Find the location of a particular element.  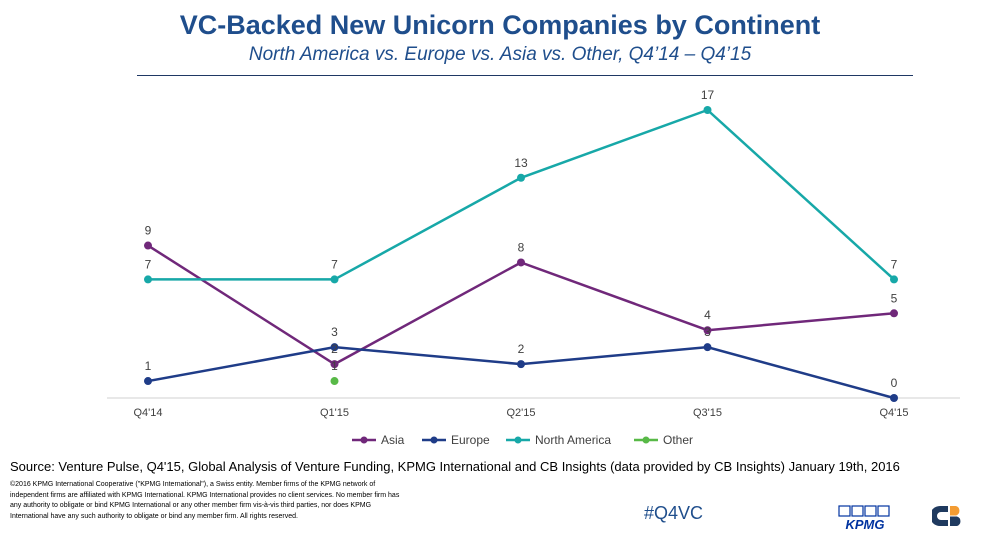

legend-item-north-america: North America is located at coordinates (558, 440).